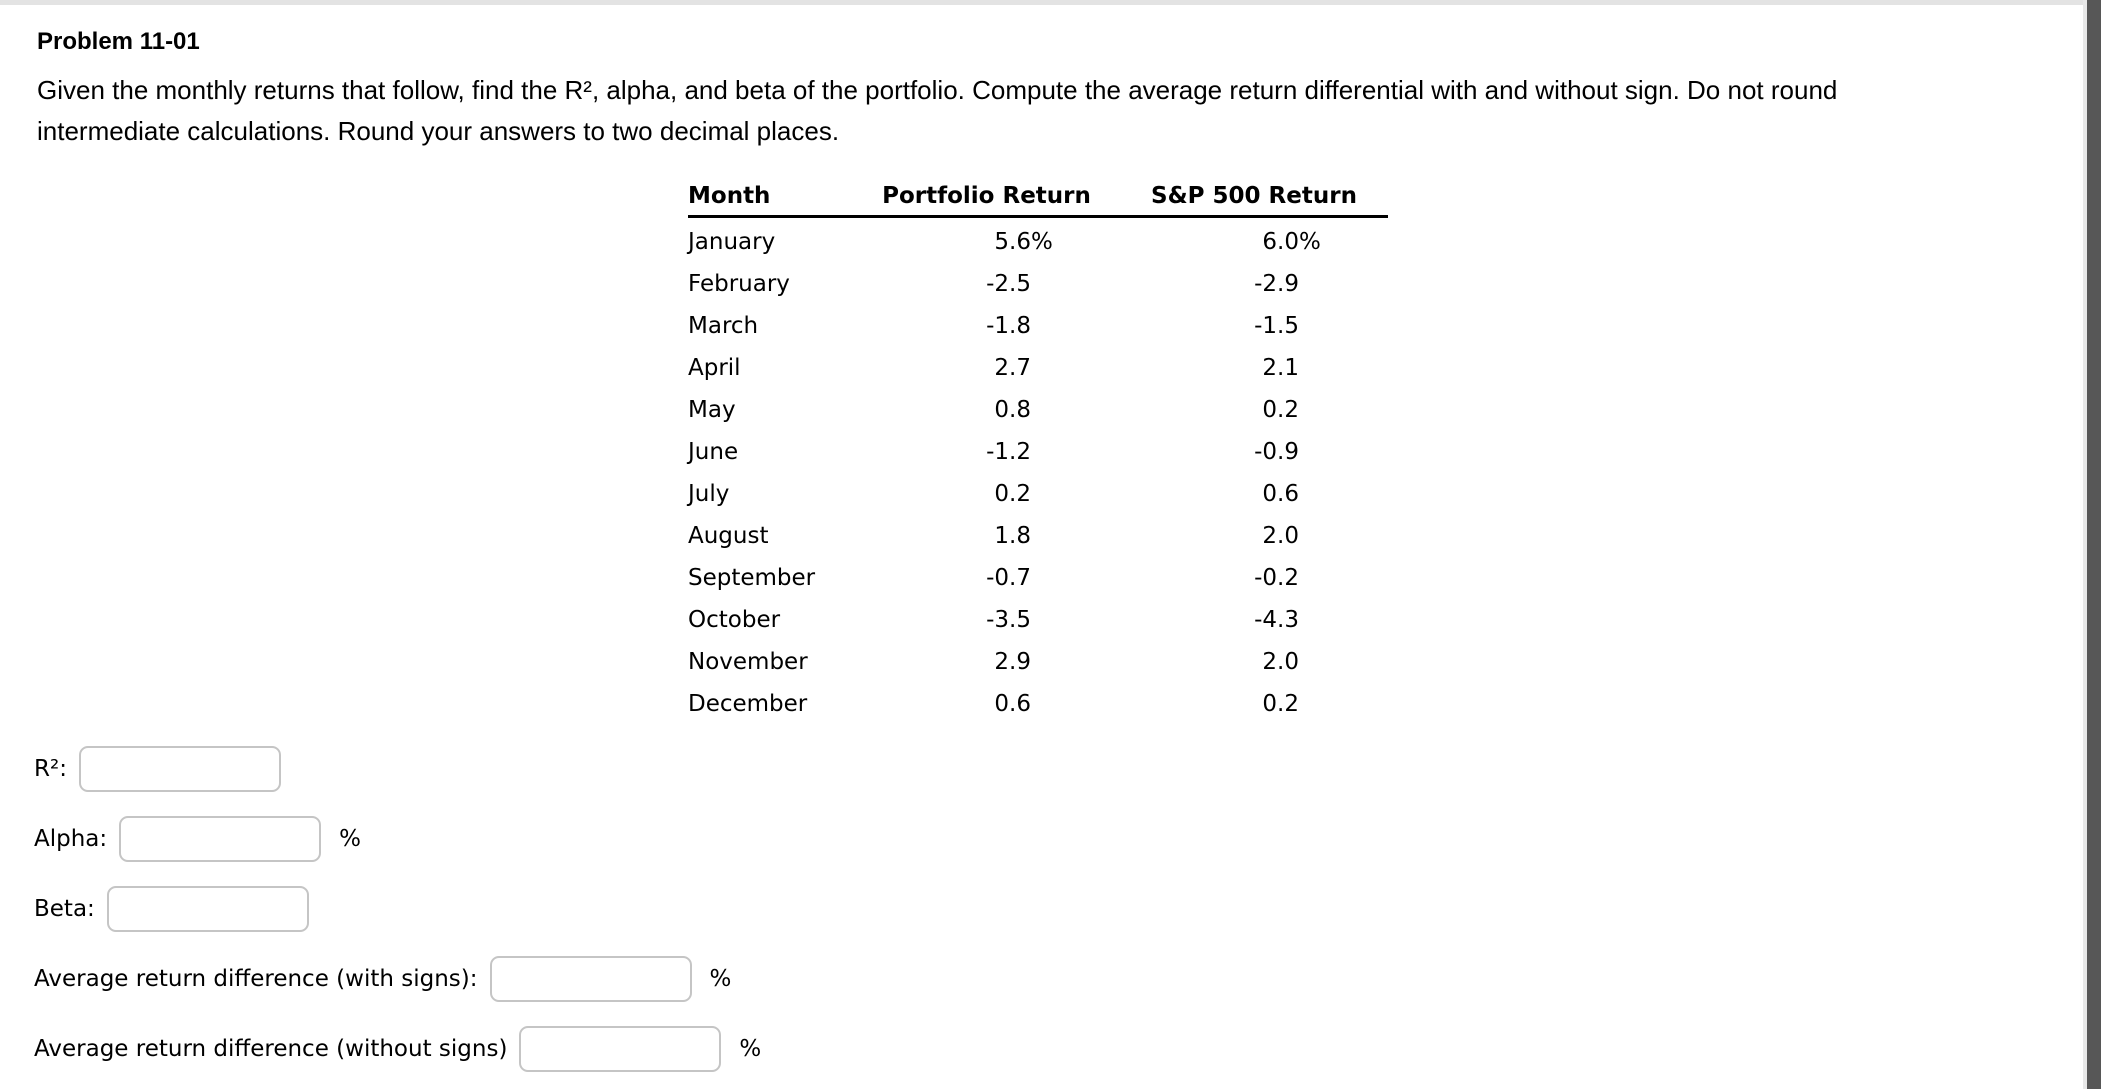 This screenshot has width=2101, height=1089. What do you see at coordinates (739, 284) in the screenshot?
I see `month-cell: February` at bounding box center [739, 284].